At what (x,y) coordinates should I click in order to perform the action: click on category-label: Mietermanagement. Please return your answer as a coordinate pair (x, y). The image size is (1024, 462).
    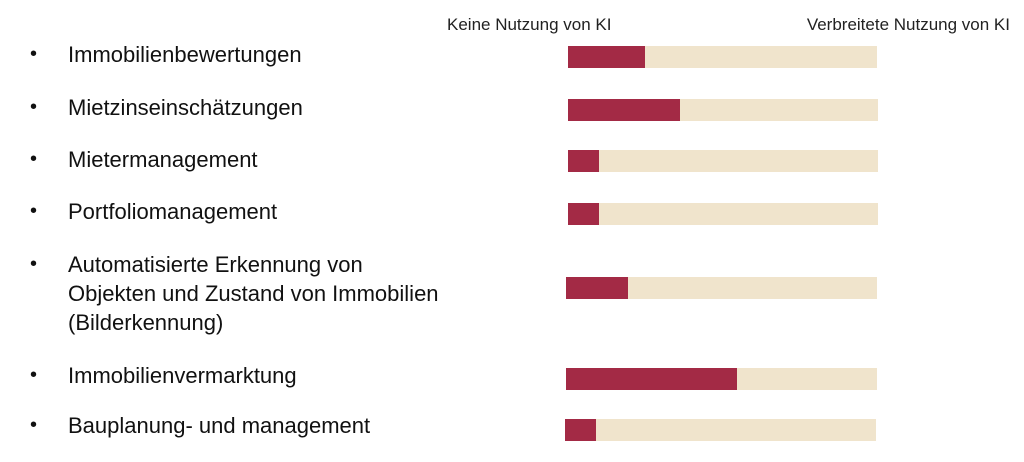
    Looking at the image, I should click on (163, 159).